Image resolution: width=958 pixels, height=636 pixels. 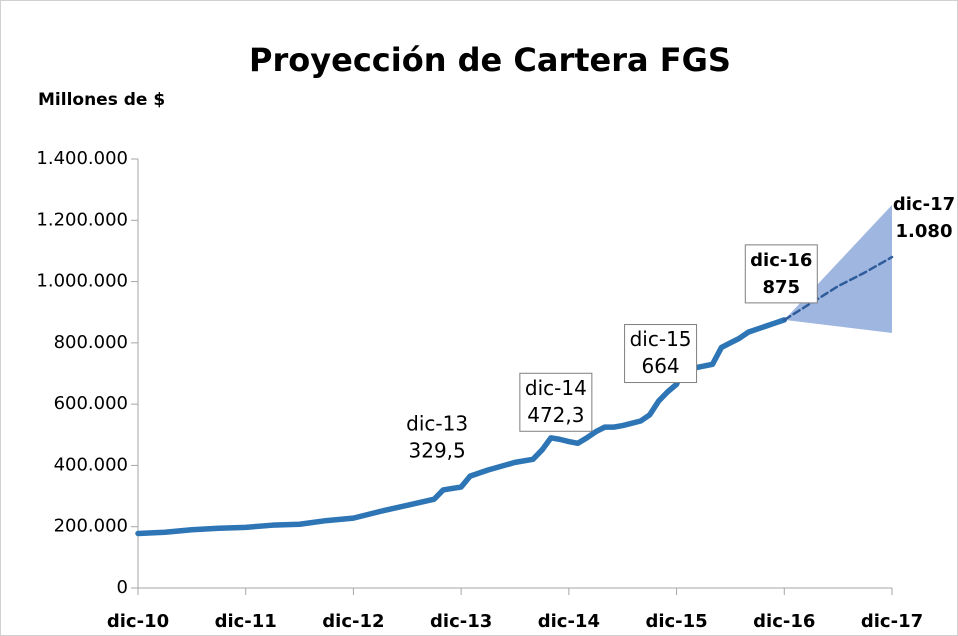 I want to click on y-tick-label: 800.000, so click(x=91, y=342).